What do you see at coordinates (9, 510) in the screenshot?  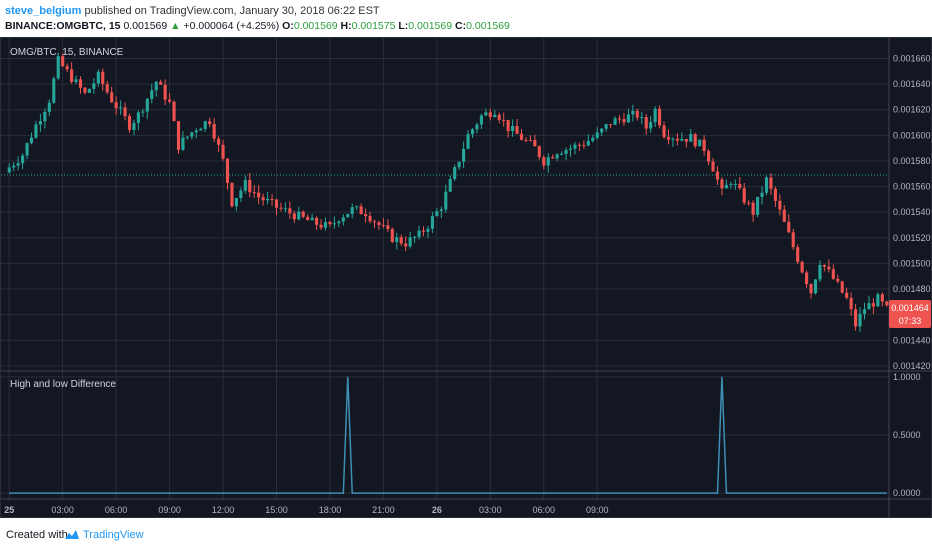 I see `time-tick-label: 25` at bounding box center [9, 510].